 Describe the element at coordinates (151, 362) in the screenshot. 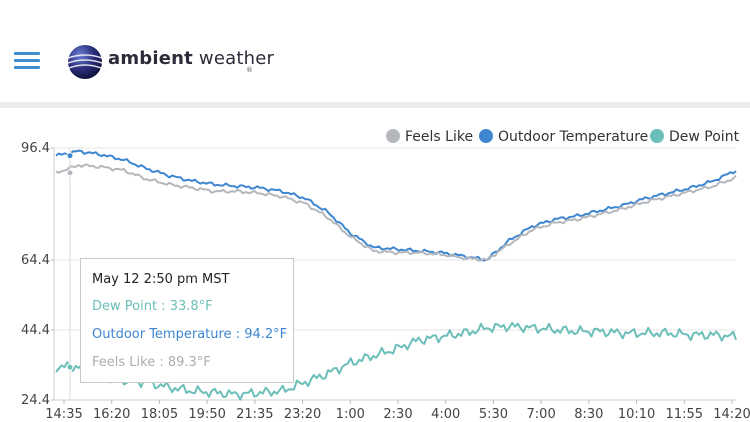

I see `tooltip-feels-like: Feels Like : 89.3°F` at that location.